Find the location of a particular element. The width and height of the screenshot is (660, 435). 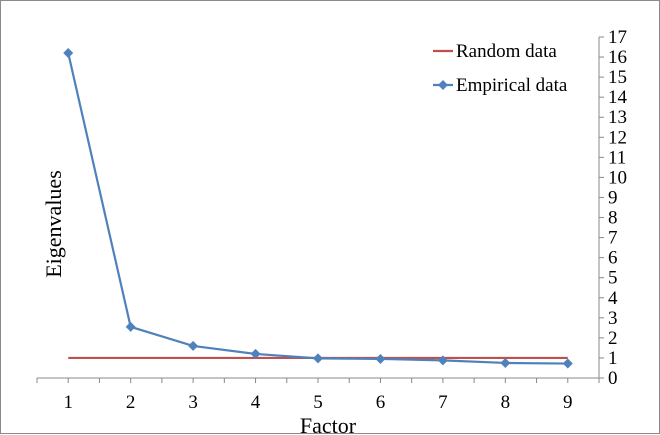

y-tick-label: 13 is located at coordinates (617, 117).